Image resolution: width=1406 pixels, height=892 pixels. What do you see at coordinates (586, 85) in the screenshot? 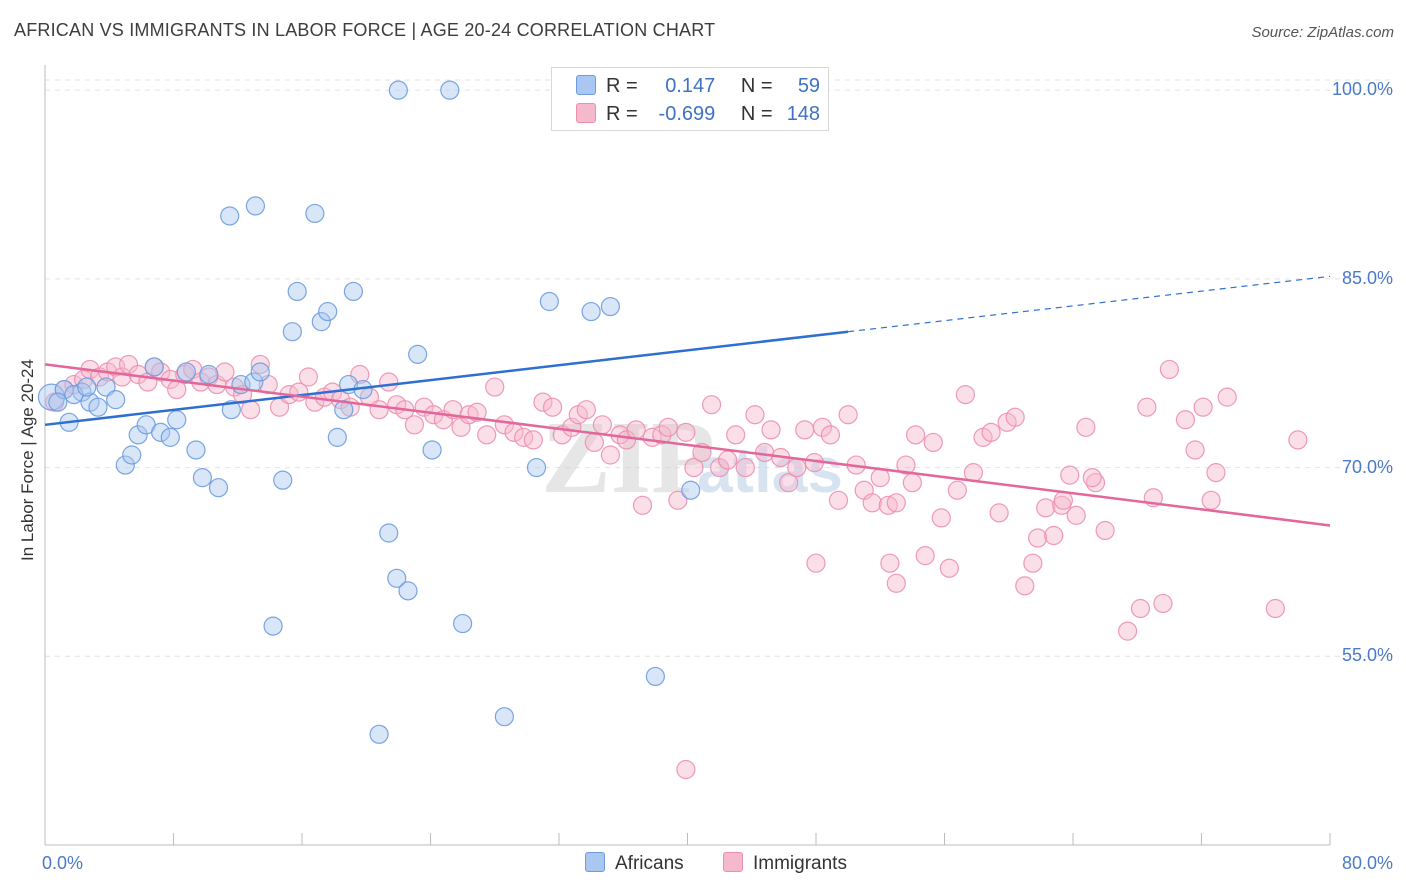
I see `africans-swatch` at bounding box center [586, 85].